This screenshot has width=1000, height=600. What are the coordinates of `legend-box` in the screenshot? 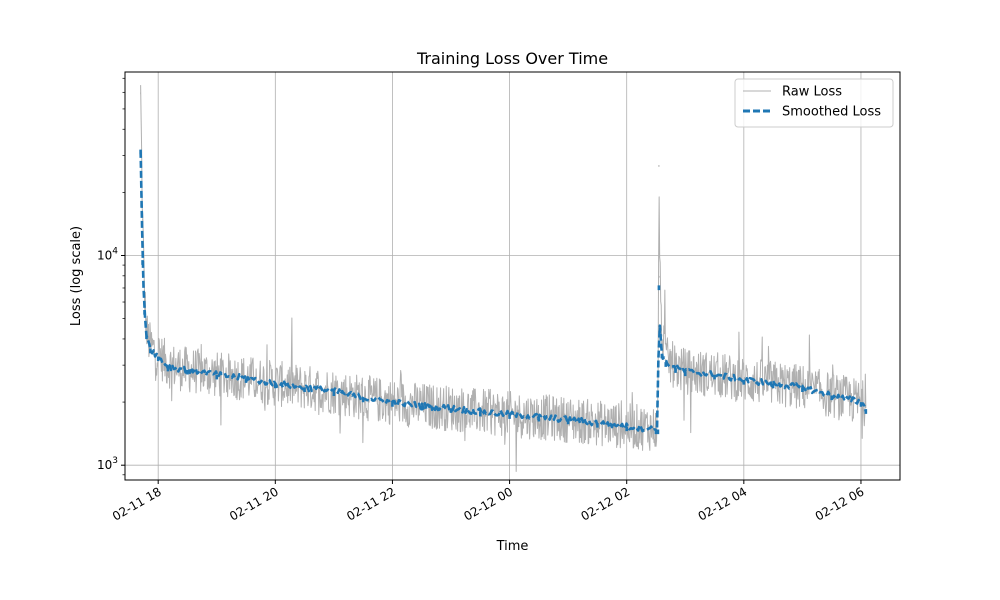 It's located at (814, 103).